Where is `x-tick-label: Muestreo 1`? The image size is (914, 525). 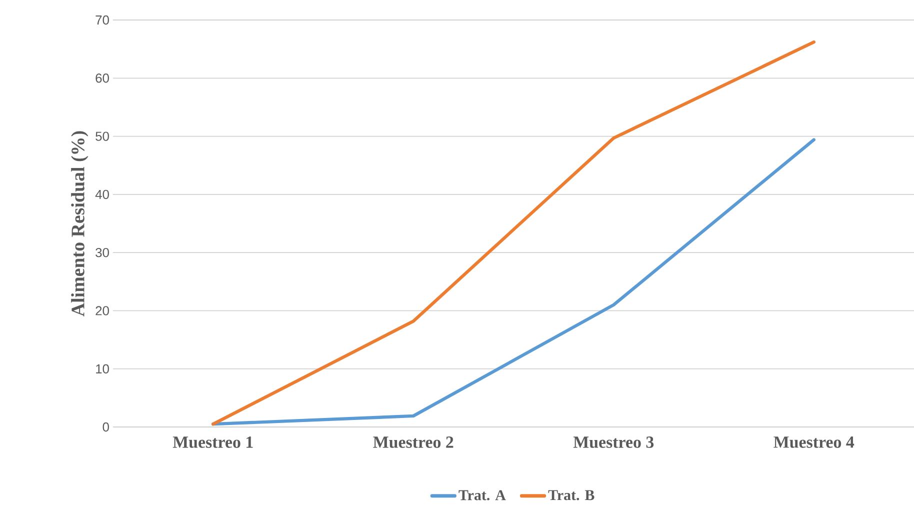
x-tick-label: Muestreo 1 is located at coordinates (212, 442).